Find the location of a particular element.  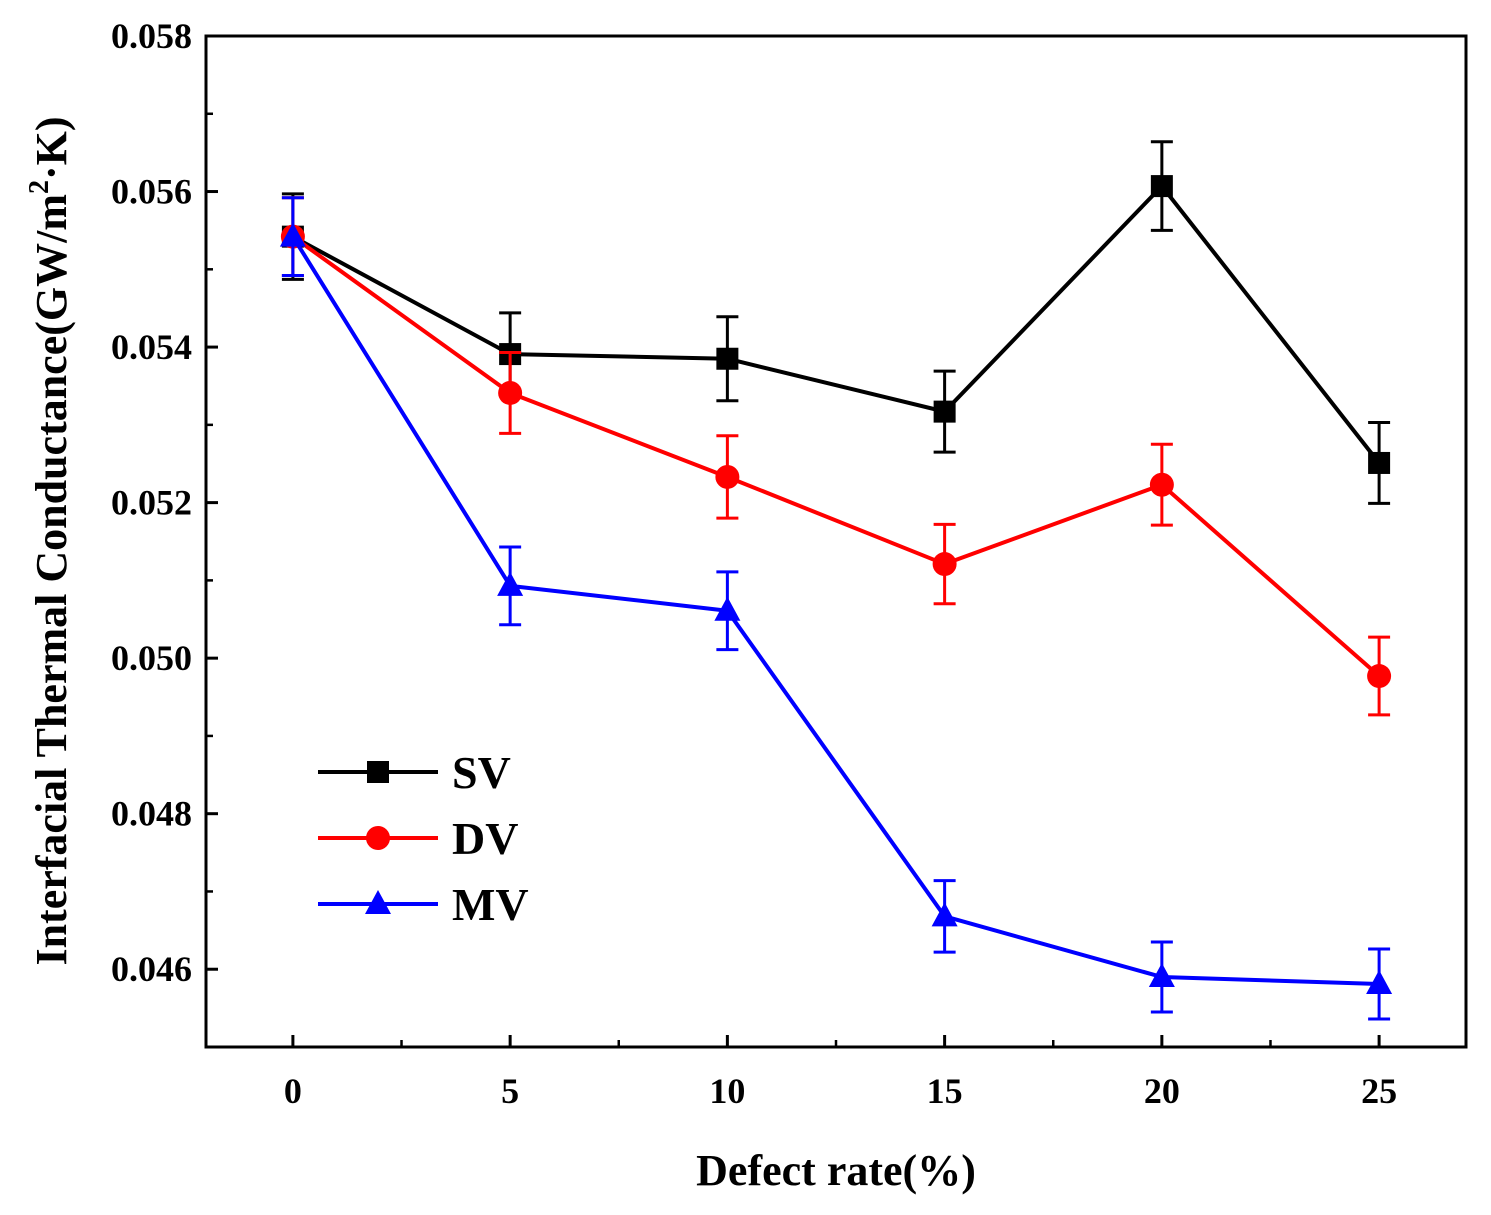

legend-entry-mv: MV is located at coordinates (423, 904).